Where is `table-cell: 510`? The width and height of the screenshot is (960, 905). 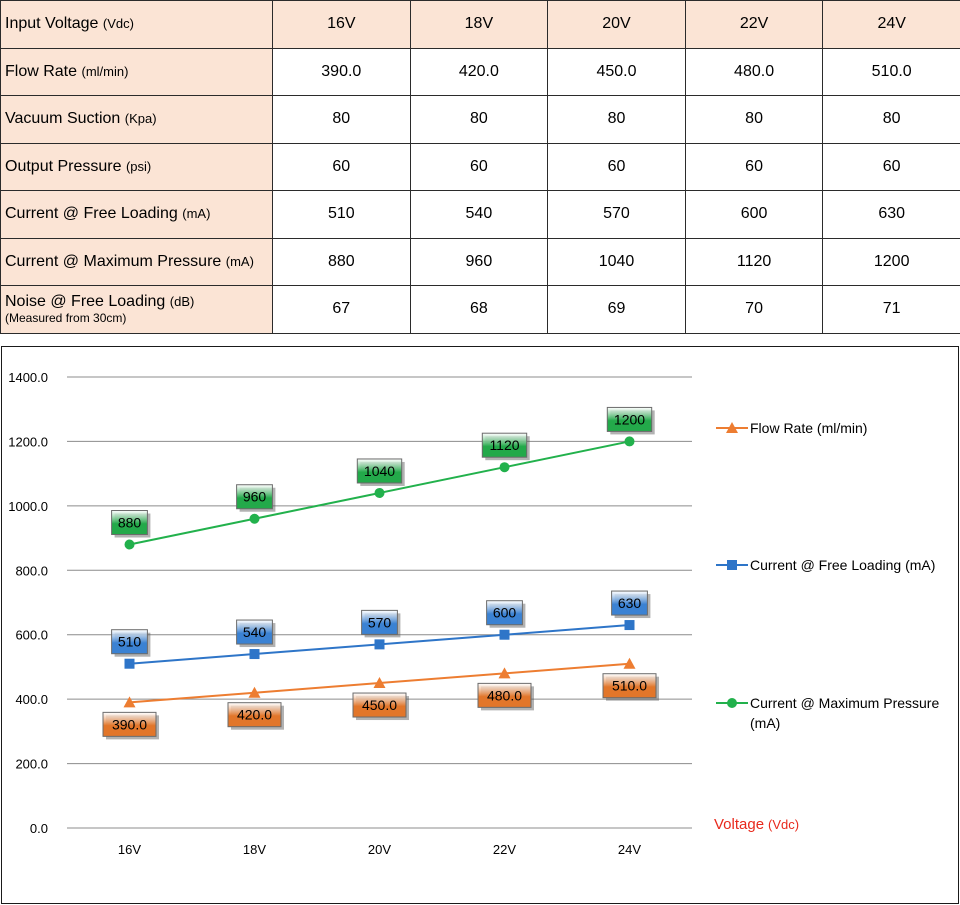 table-cell: 510 is located at coordinates (341, 214).